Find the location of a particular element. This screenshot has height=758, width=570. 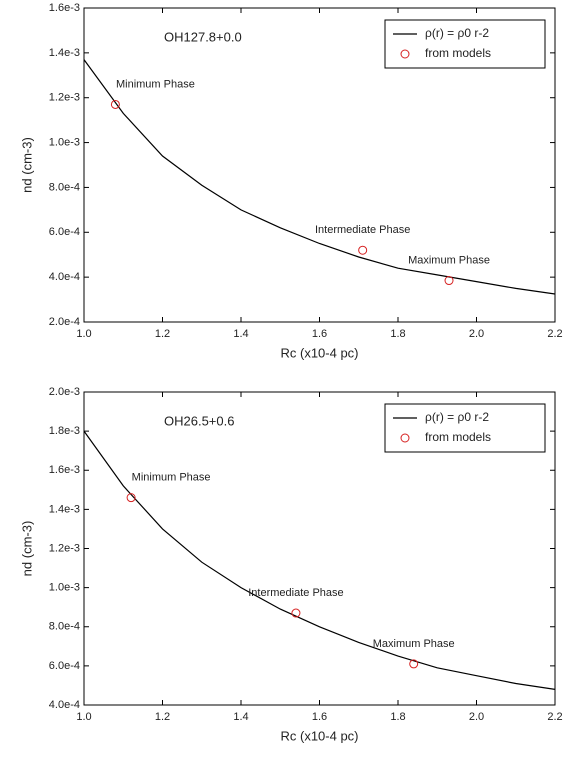

y-tick-label: 2.0e-3 is located at coordinates (64, 392).